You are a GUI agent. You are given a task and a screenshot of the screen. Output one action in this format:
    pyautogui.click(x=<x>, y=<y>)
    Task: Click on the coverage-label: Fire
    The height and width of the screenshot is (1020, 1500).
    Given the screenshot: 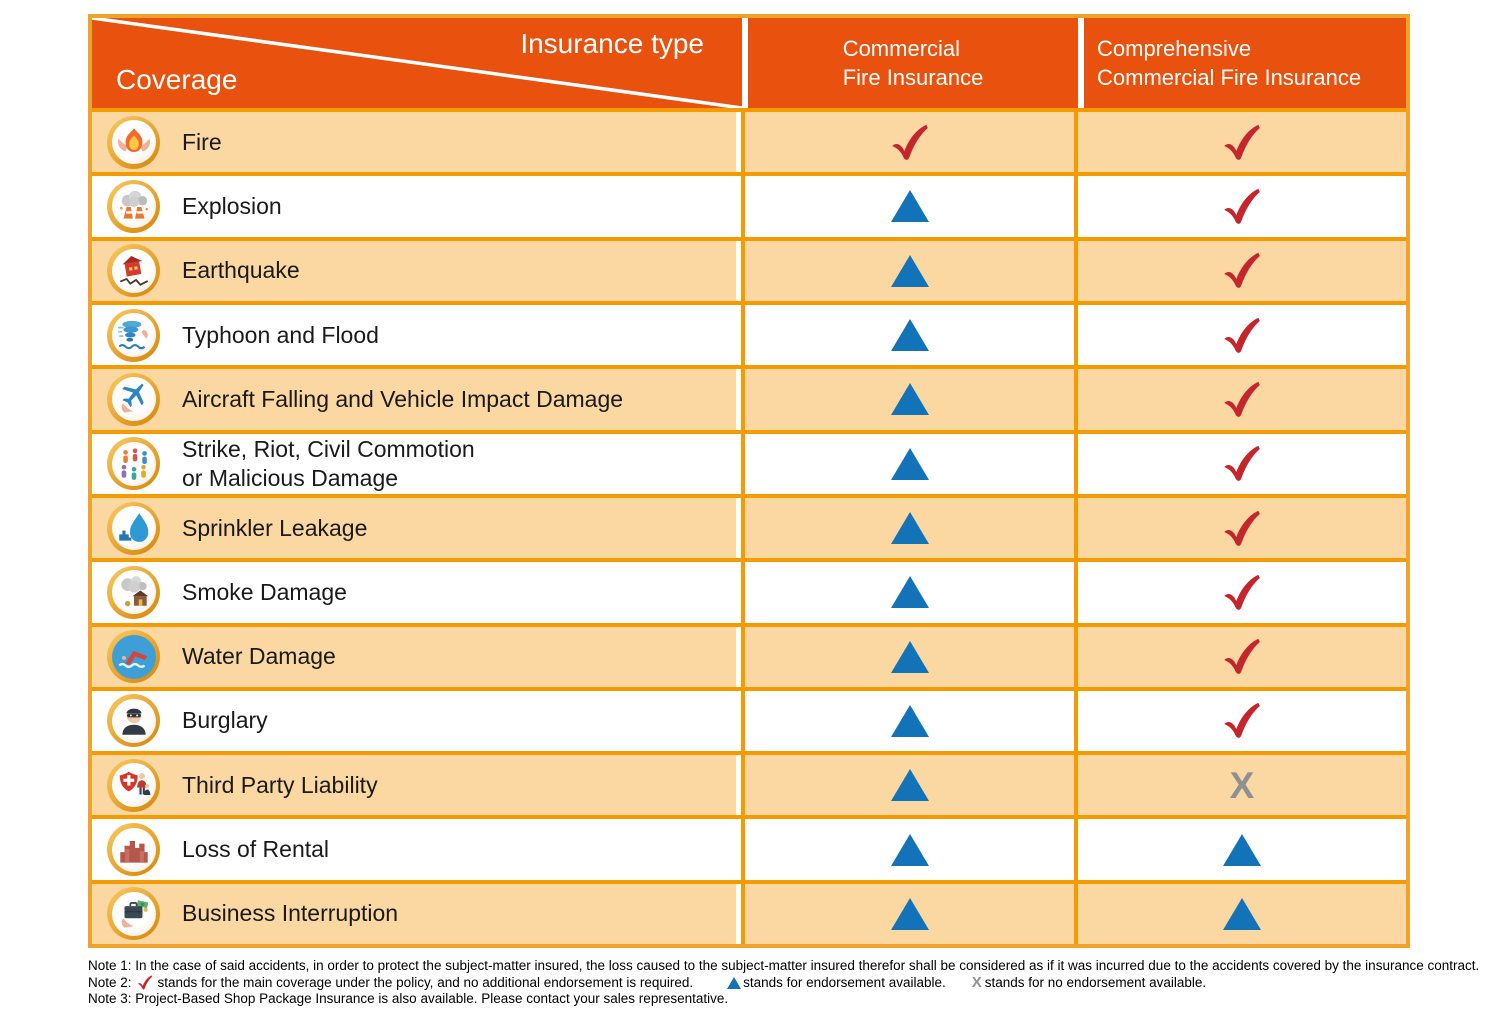 What is the action you would take?
    pyautogui.click(x=202, y=141)
    